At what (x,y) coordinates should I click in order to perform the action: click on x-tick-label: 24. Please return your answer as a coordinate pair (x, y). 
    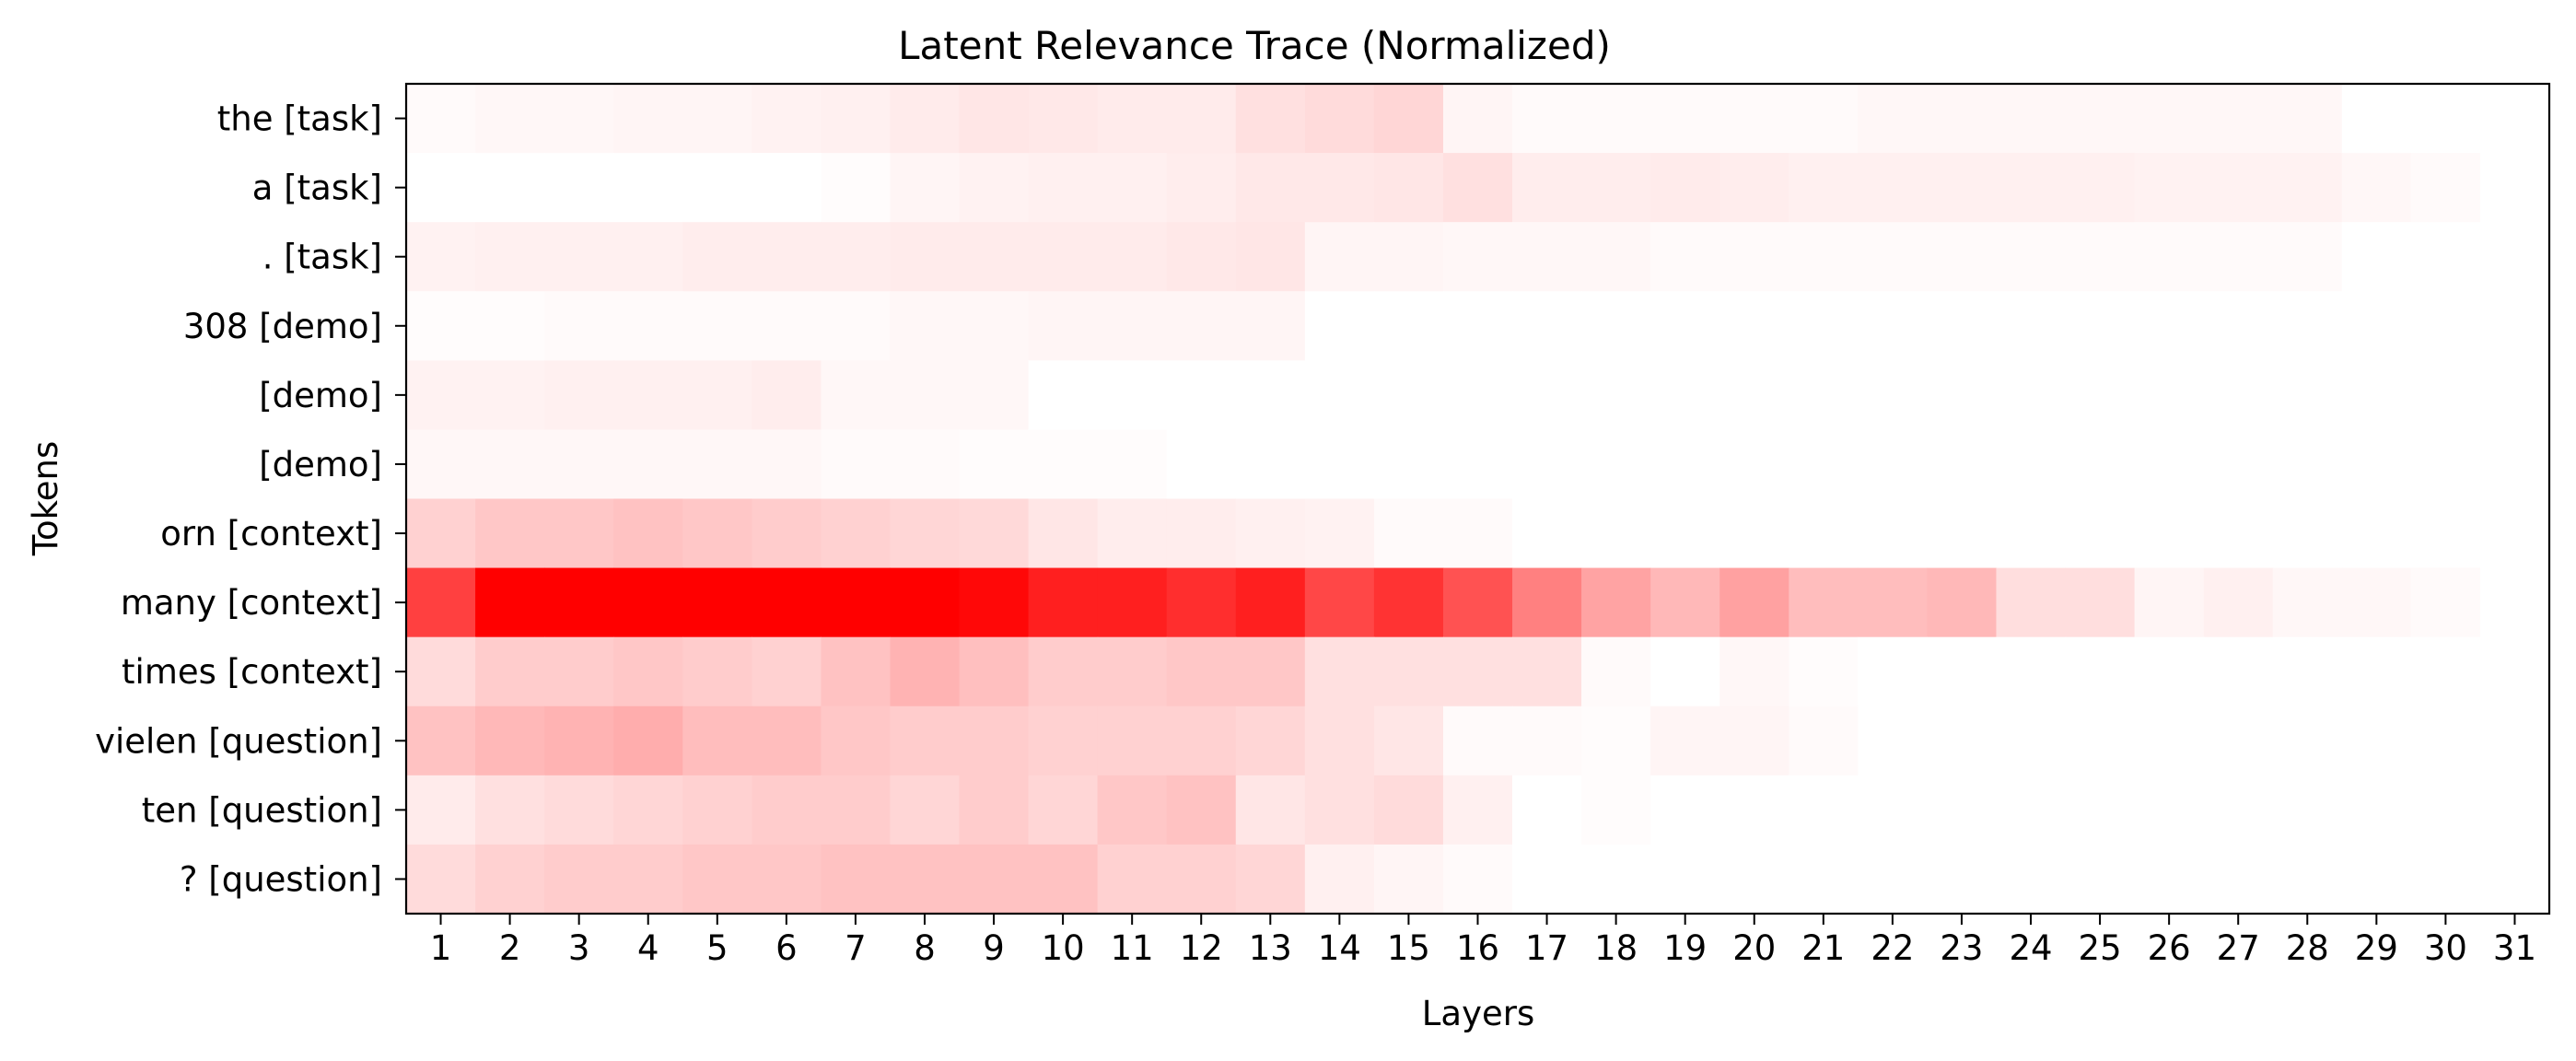
    Looking at the image, I should click on (2031, 948).